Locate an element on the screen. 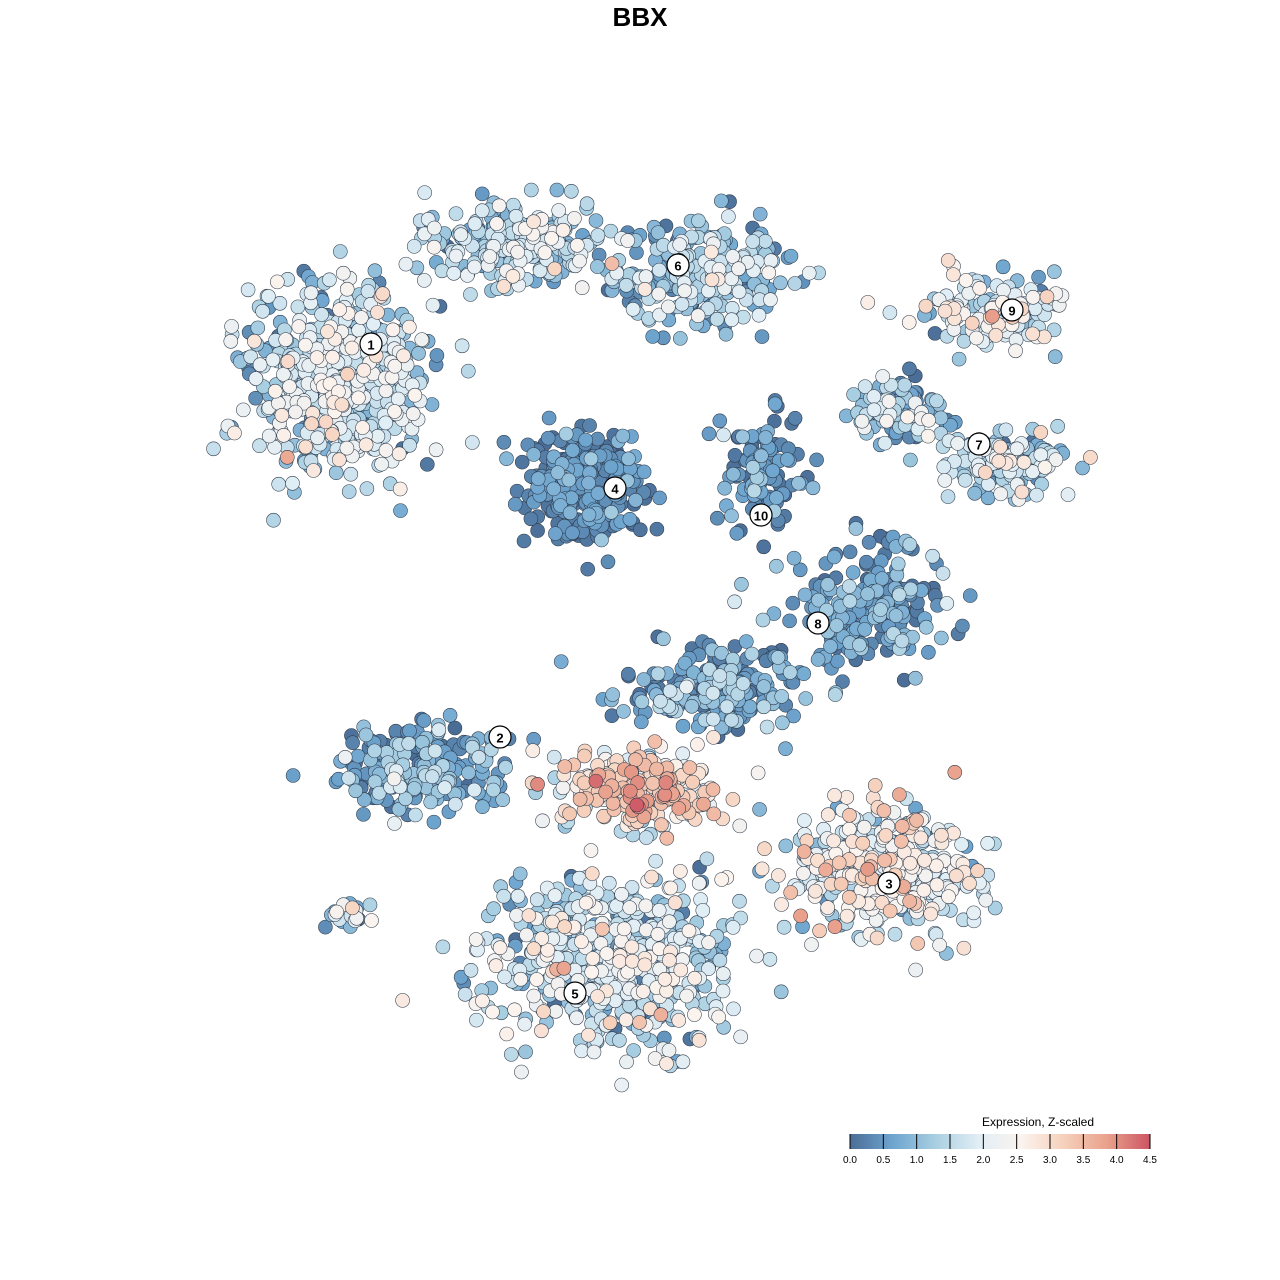  legend-tick-label: 0.0 is located at coordinates (850, 1160).